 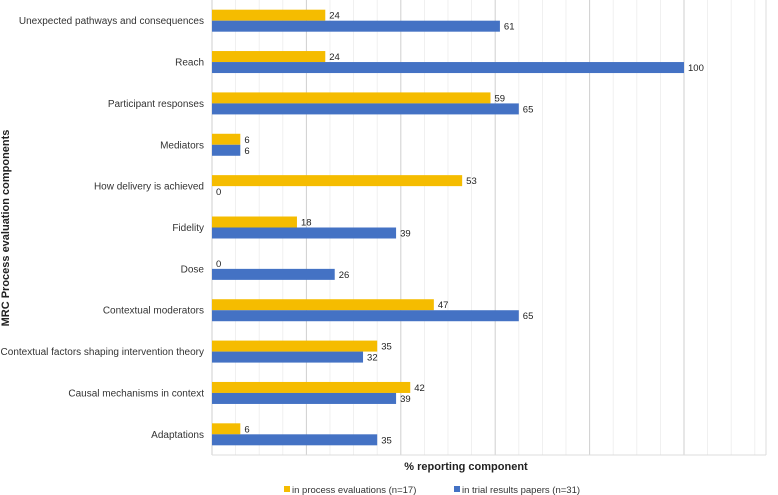 What do you see at coordinates (306, 223) in the screenshot?
I see `value-label-process-evaluations-fidelity: 18` at bounding box center [306, 223].